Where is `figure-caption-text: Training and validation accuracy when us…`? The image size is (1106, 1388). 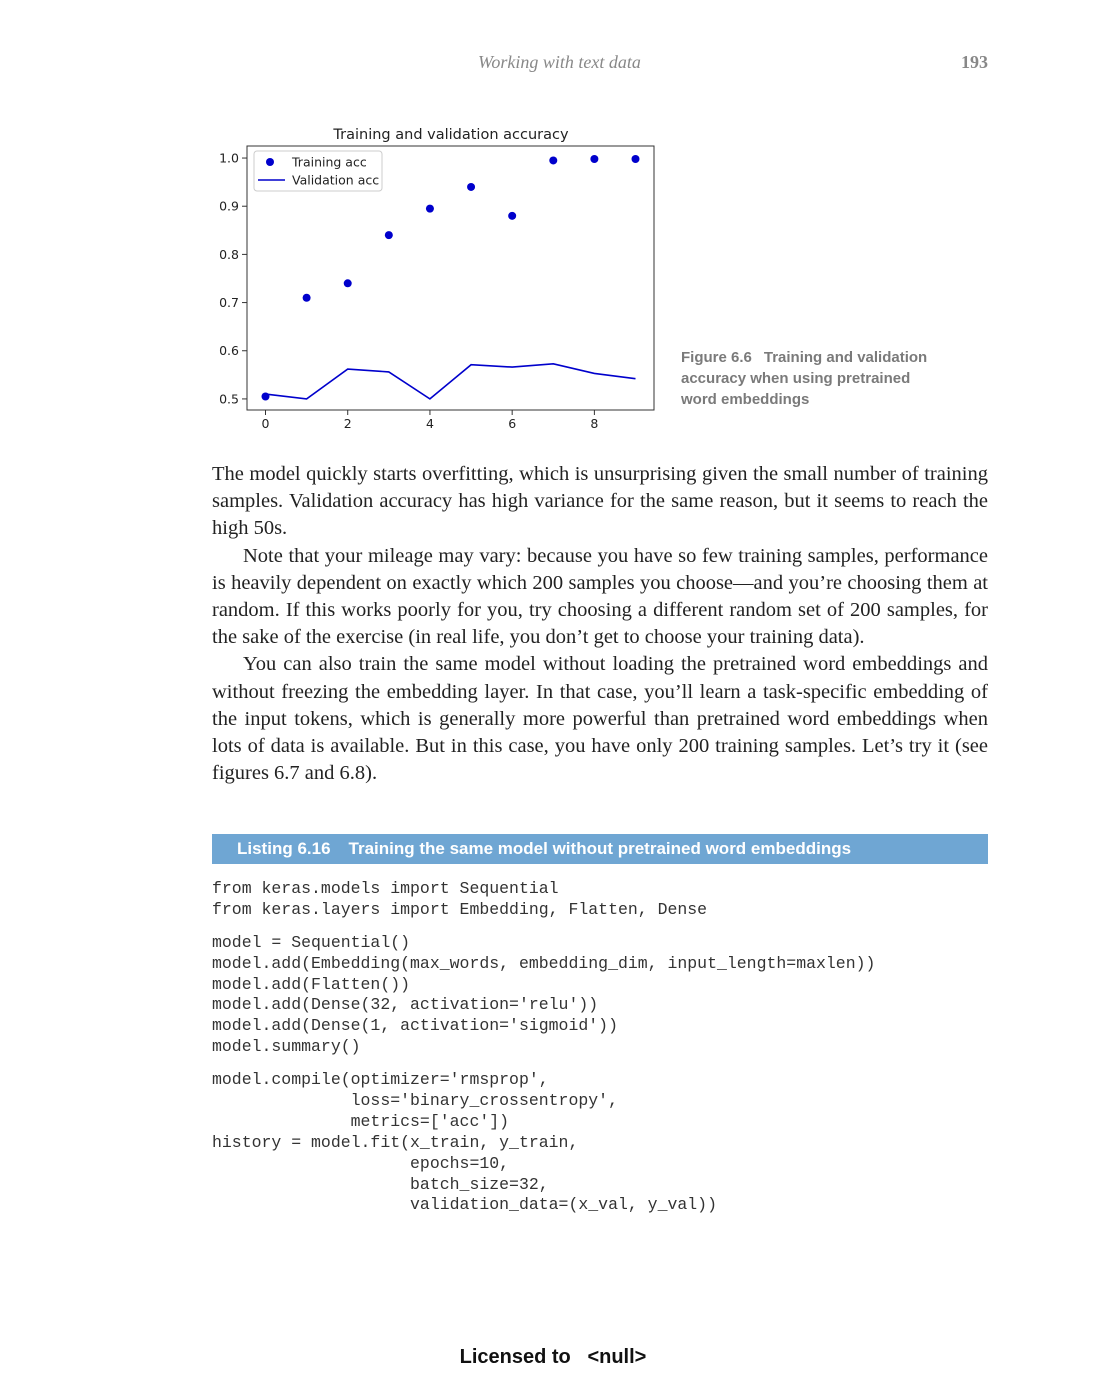 figure-caption-text: Training and validation accuracy when us… is located at coordinates (804, 378).